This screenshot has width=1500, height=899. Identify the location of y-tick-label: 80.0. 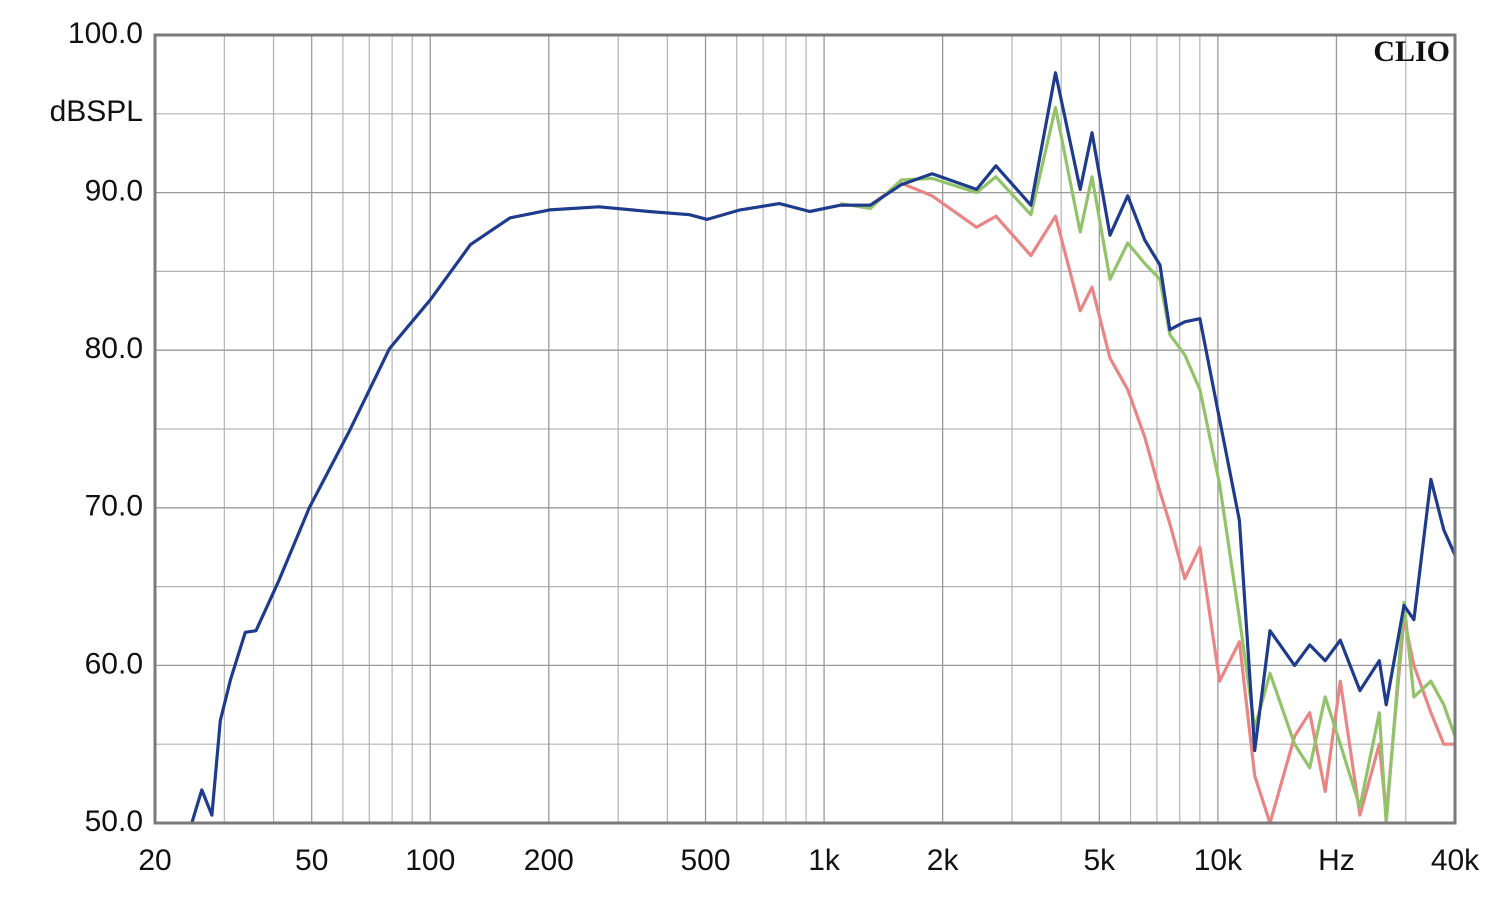
(114, 348).